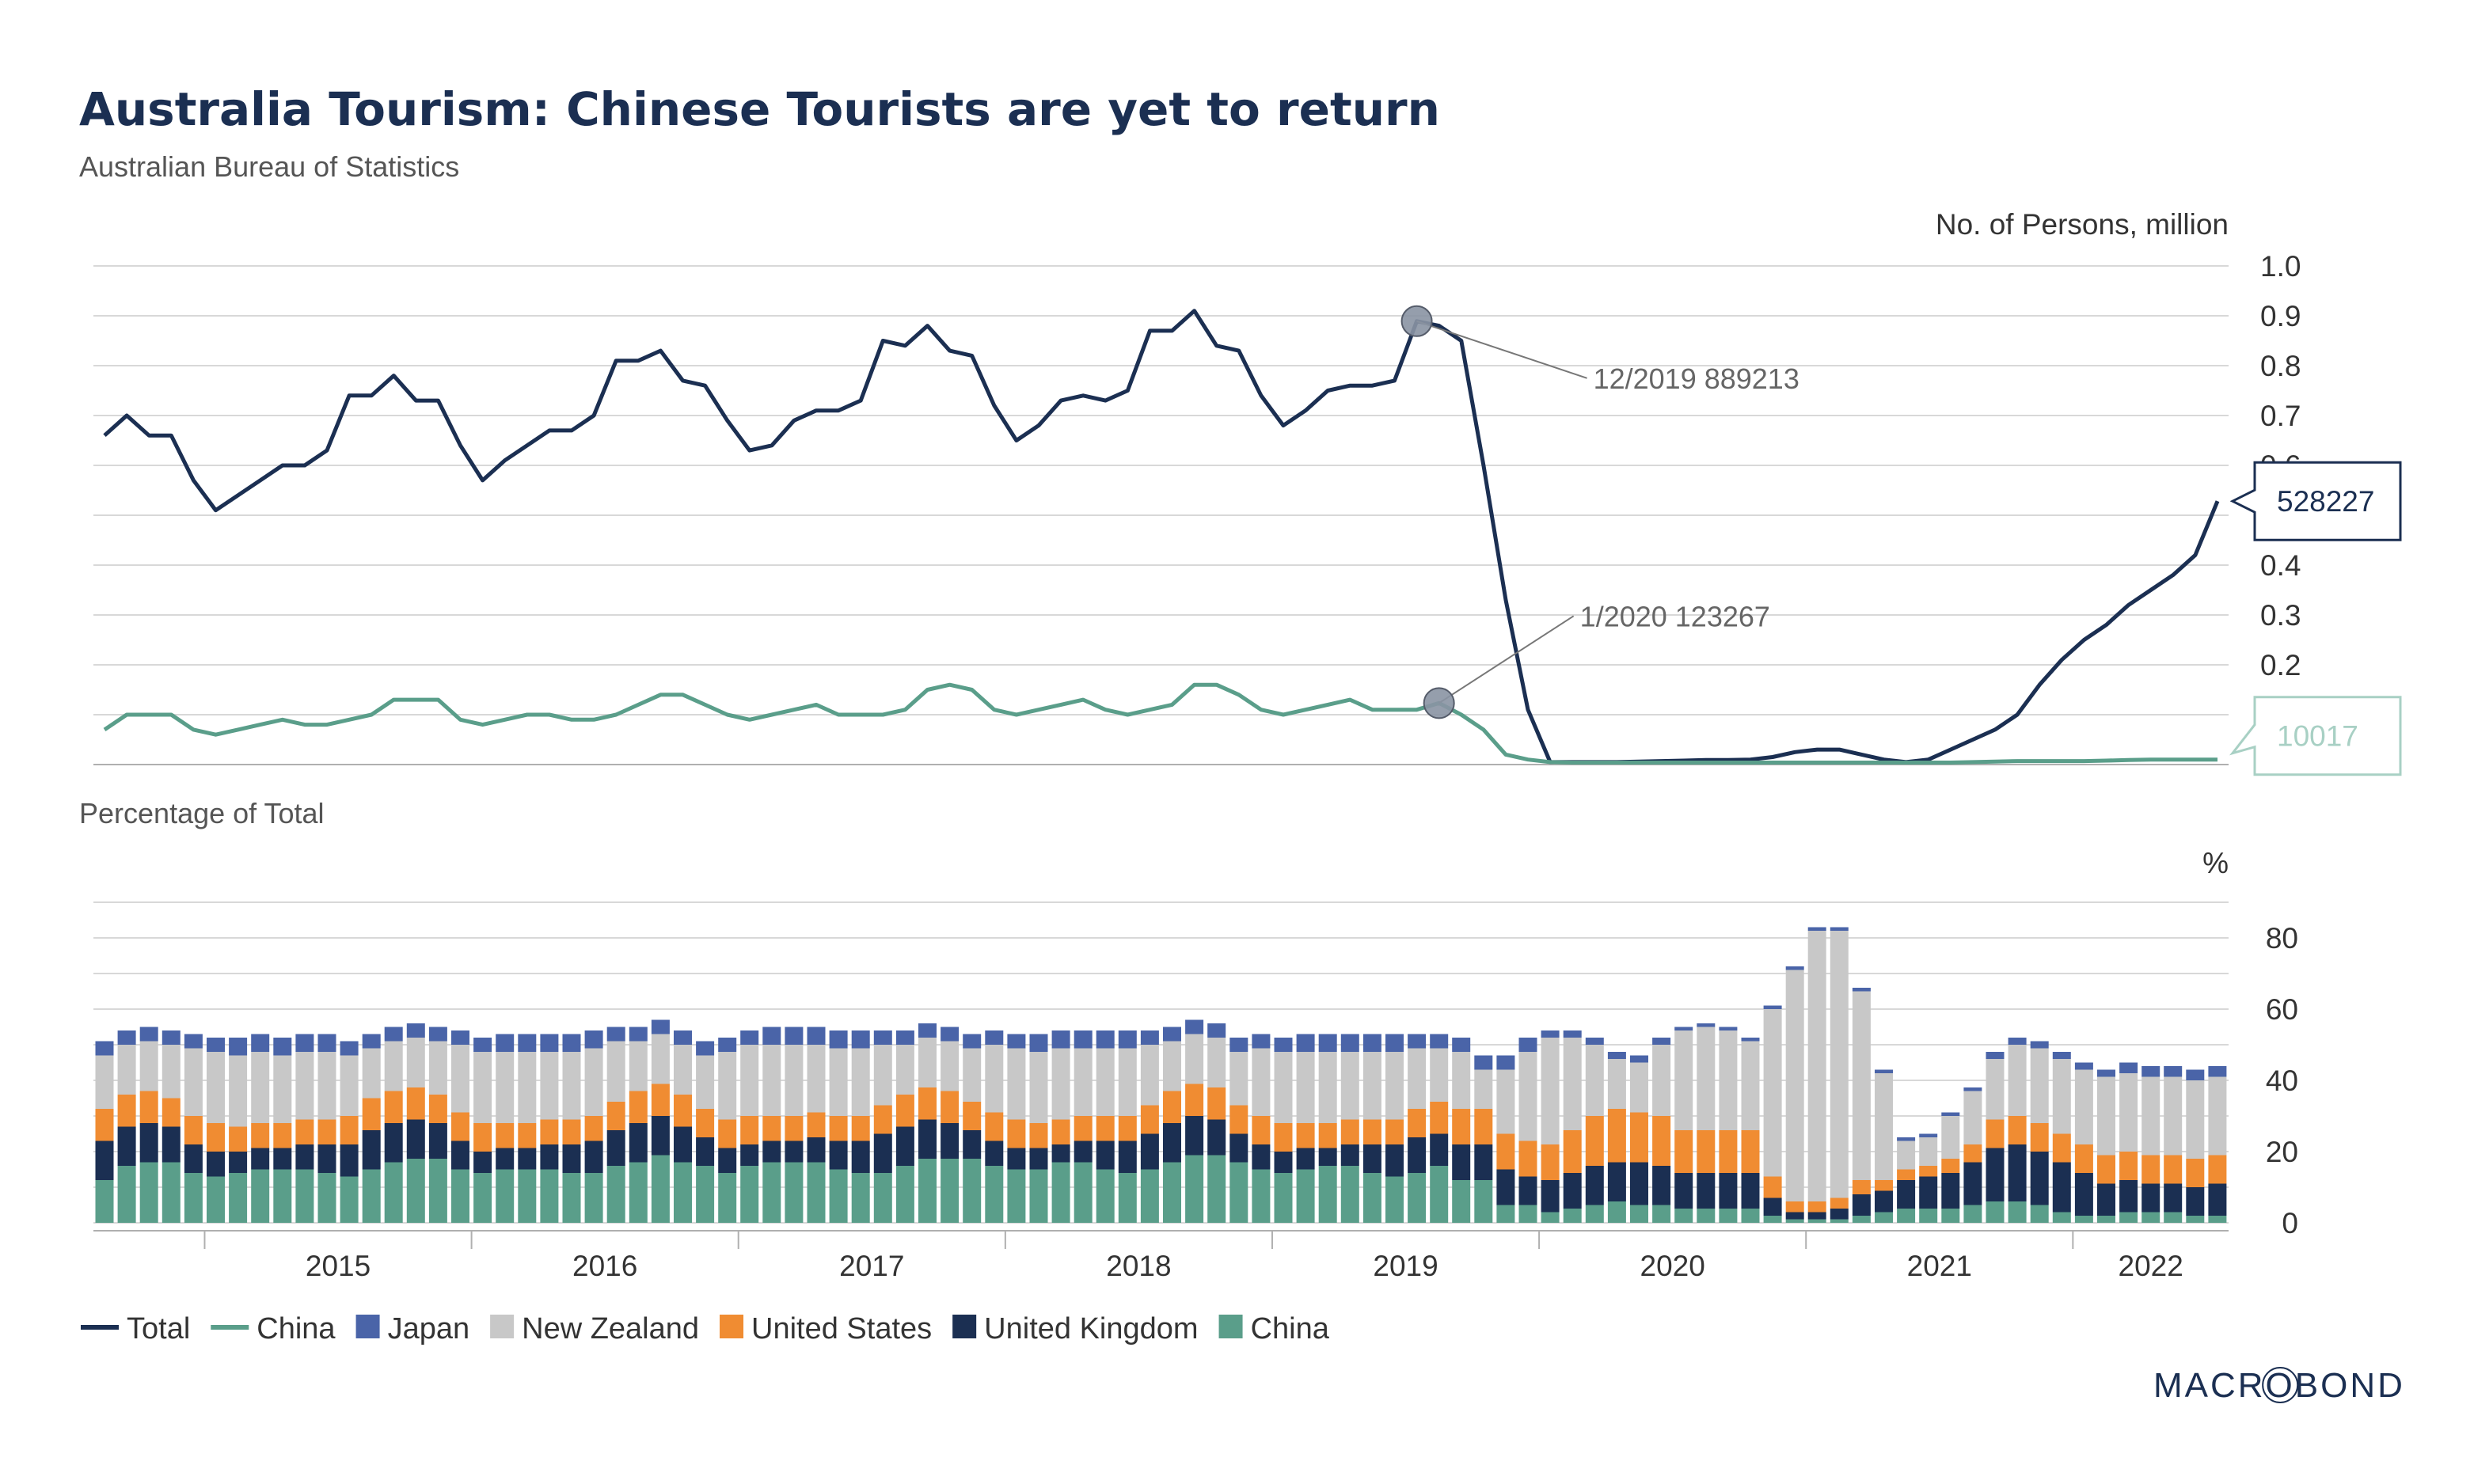  What do you see at coordinates (1940, 1266) in the screenshot?
I see `x-axis-year-label: 2021` at bounding box center [1940, 1266].